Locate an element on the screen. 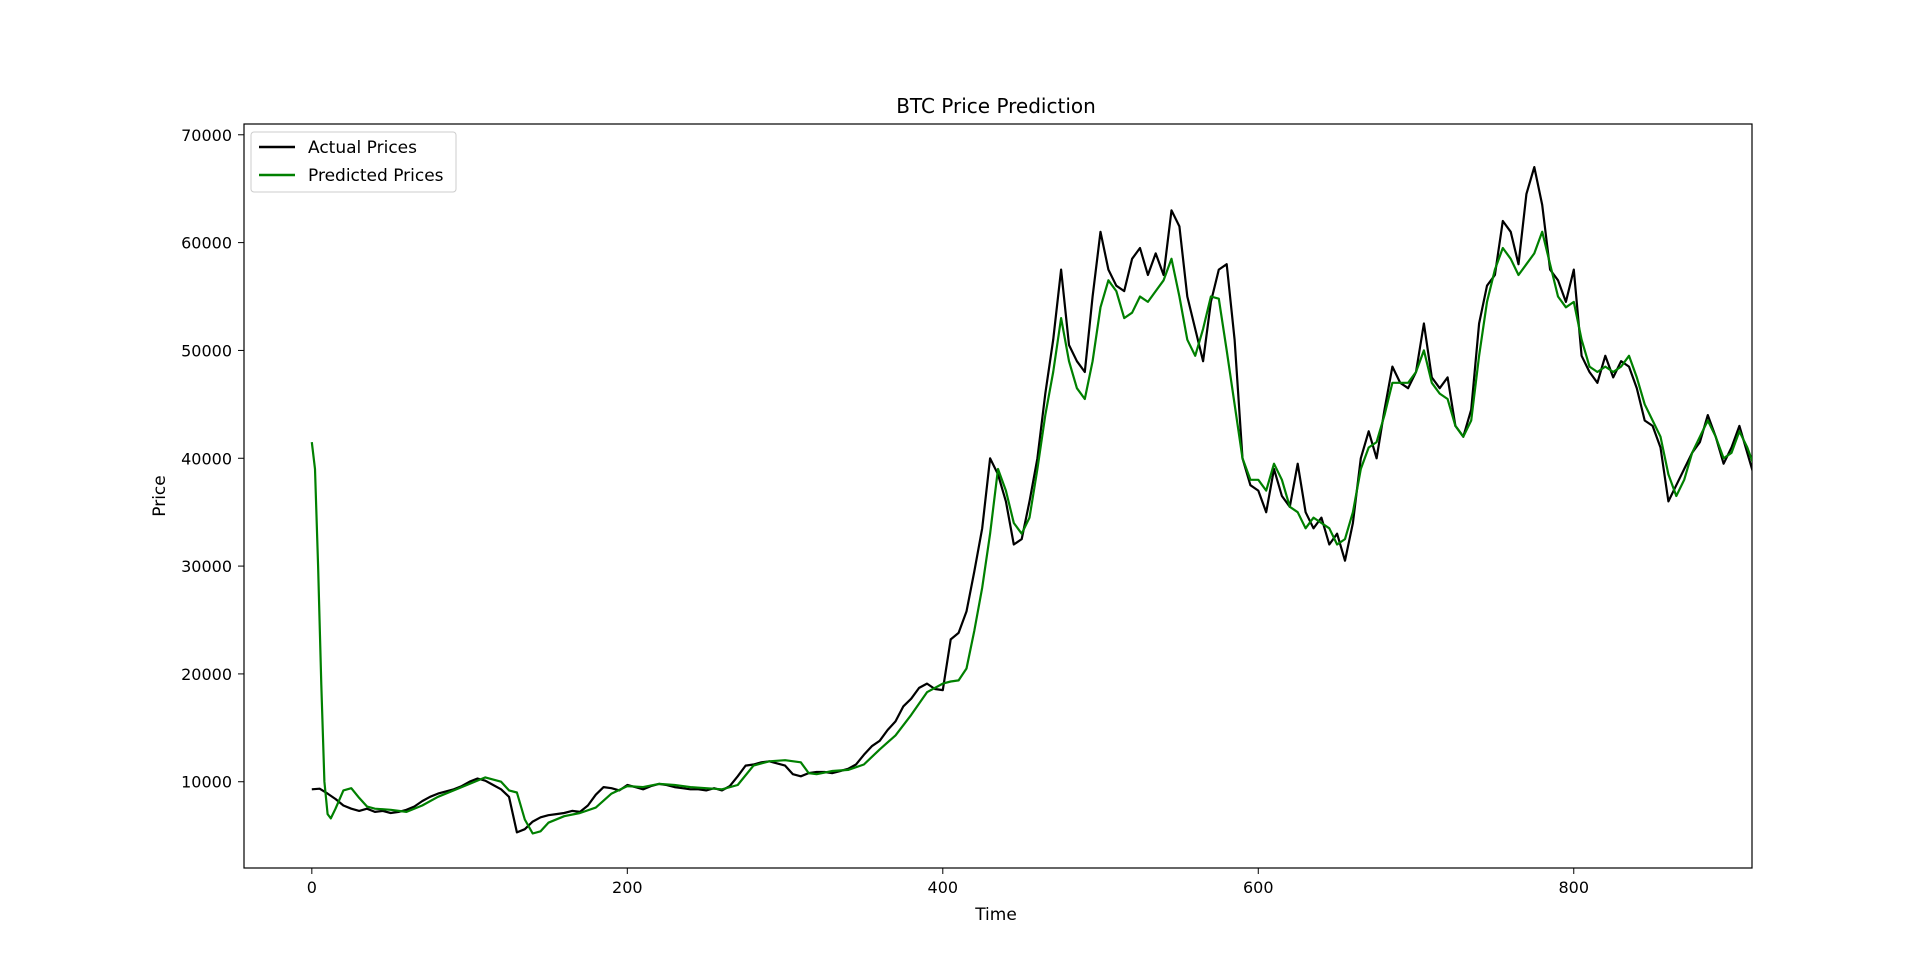 This screenshot has height=961, width=1920. x-tick-label: 200 is located at coordinates (627, 887).